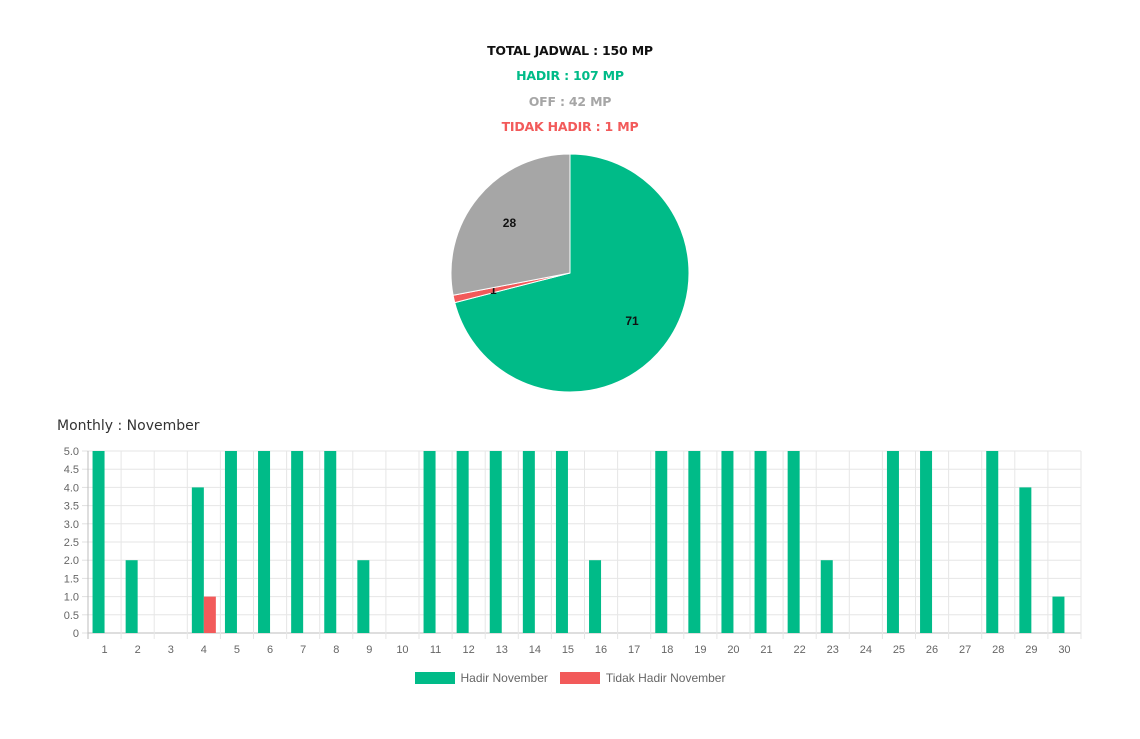 The image size is (1140, 739). Describe the element at coordinates (570, 75) in the screenshot. I see `present-label: HADIR : 107 MP` at that location.